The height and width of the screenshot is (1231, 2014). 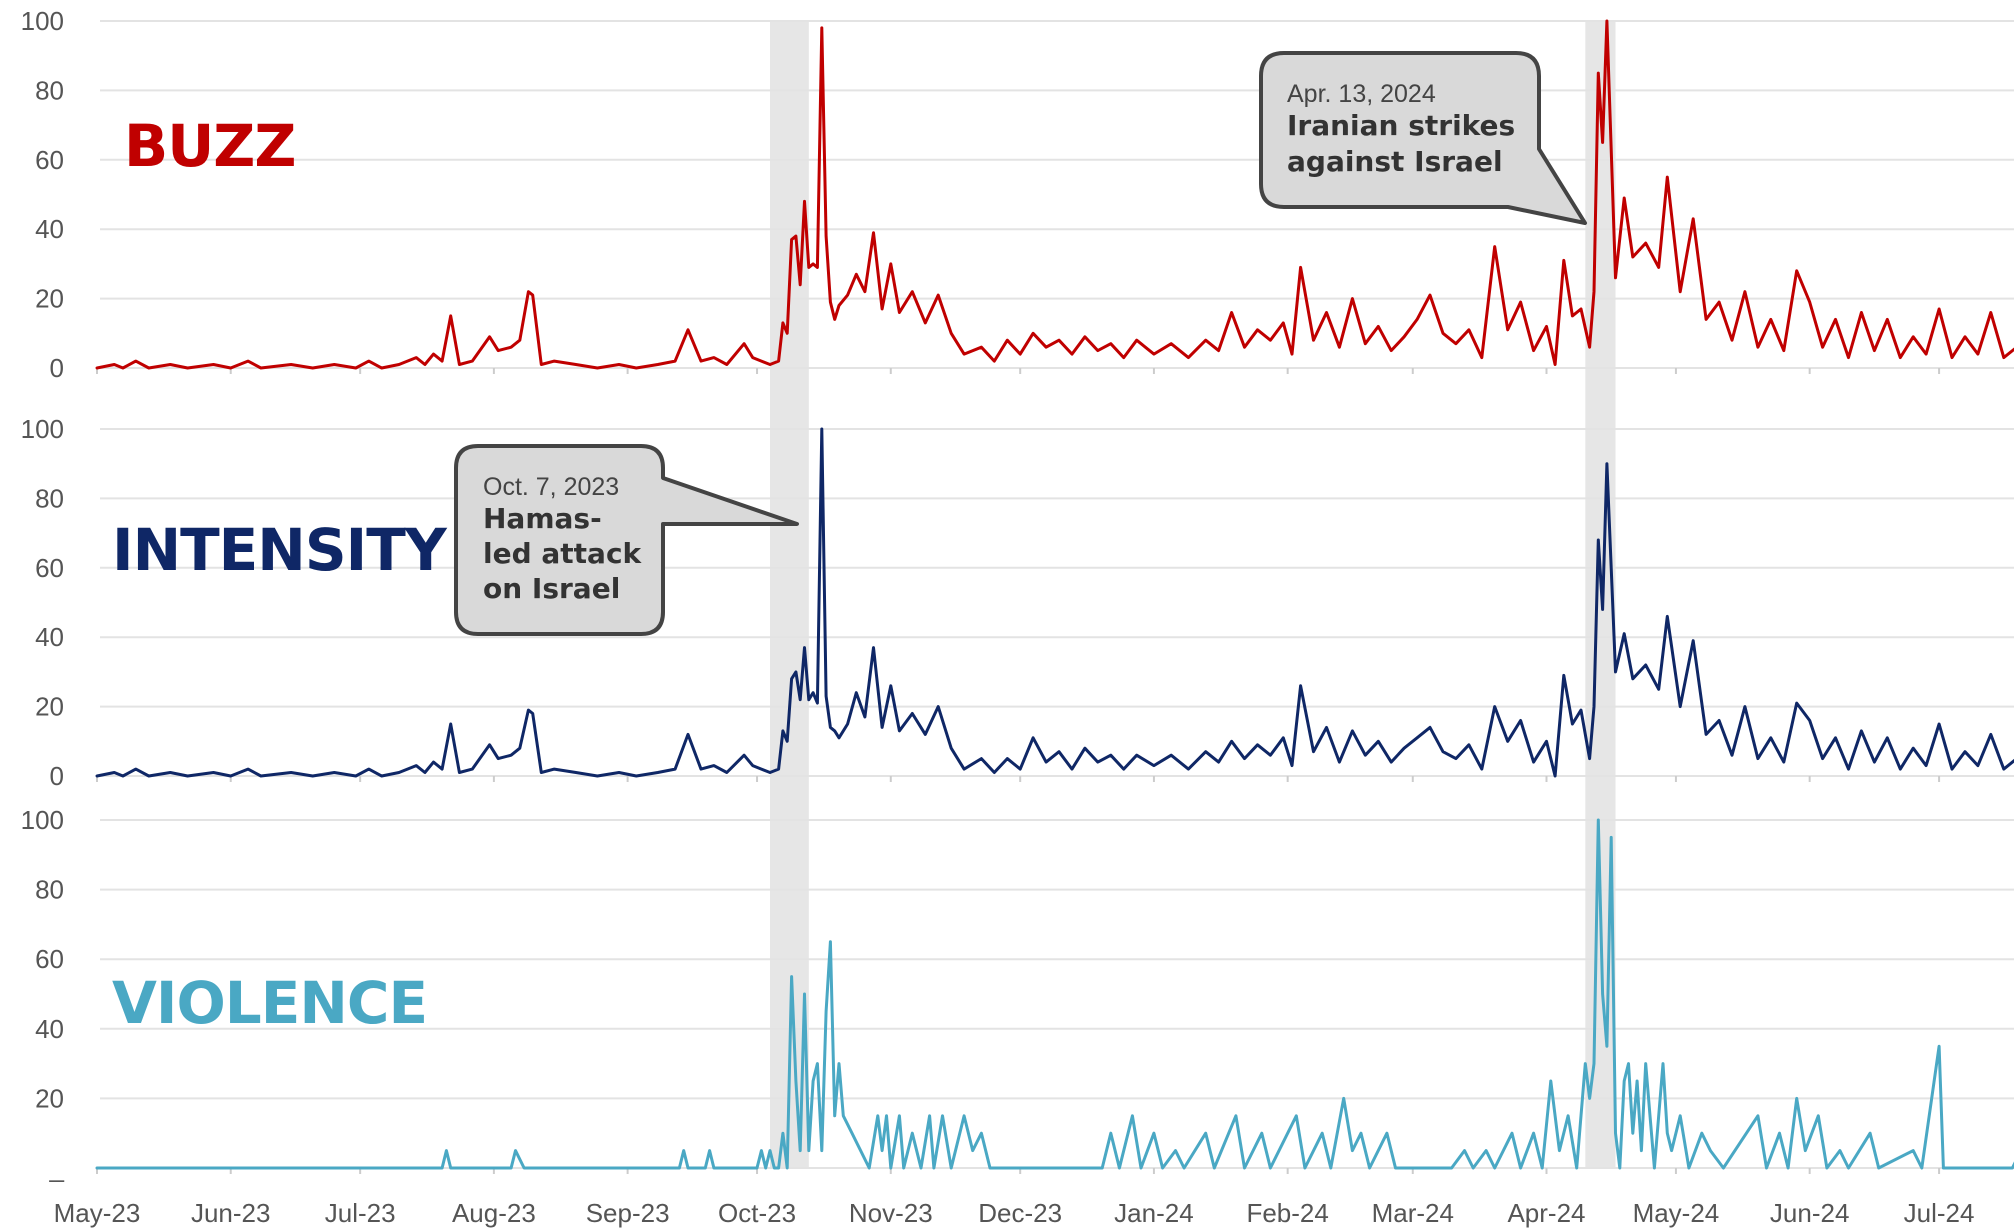 I want to click on buzz-y-tick-label: 20, so click(x=49, y=299).